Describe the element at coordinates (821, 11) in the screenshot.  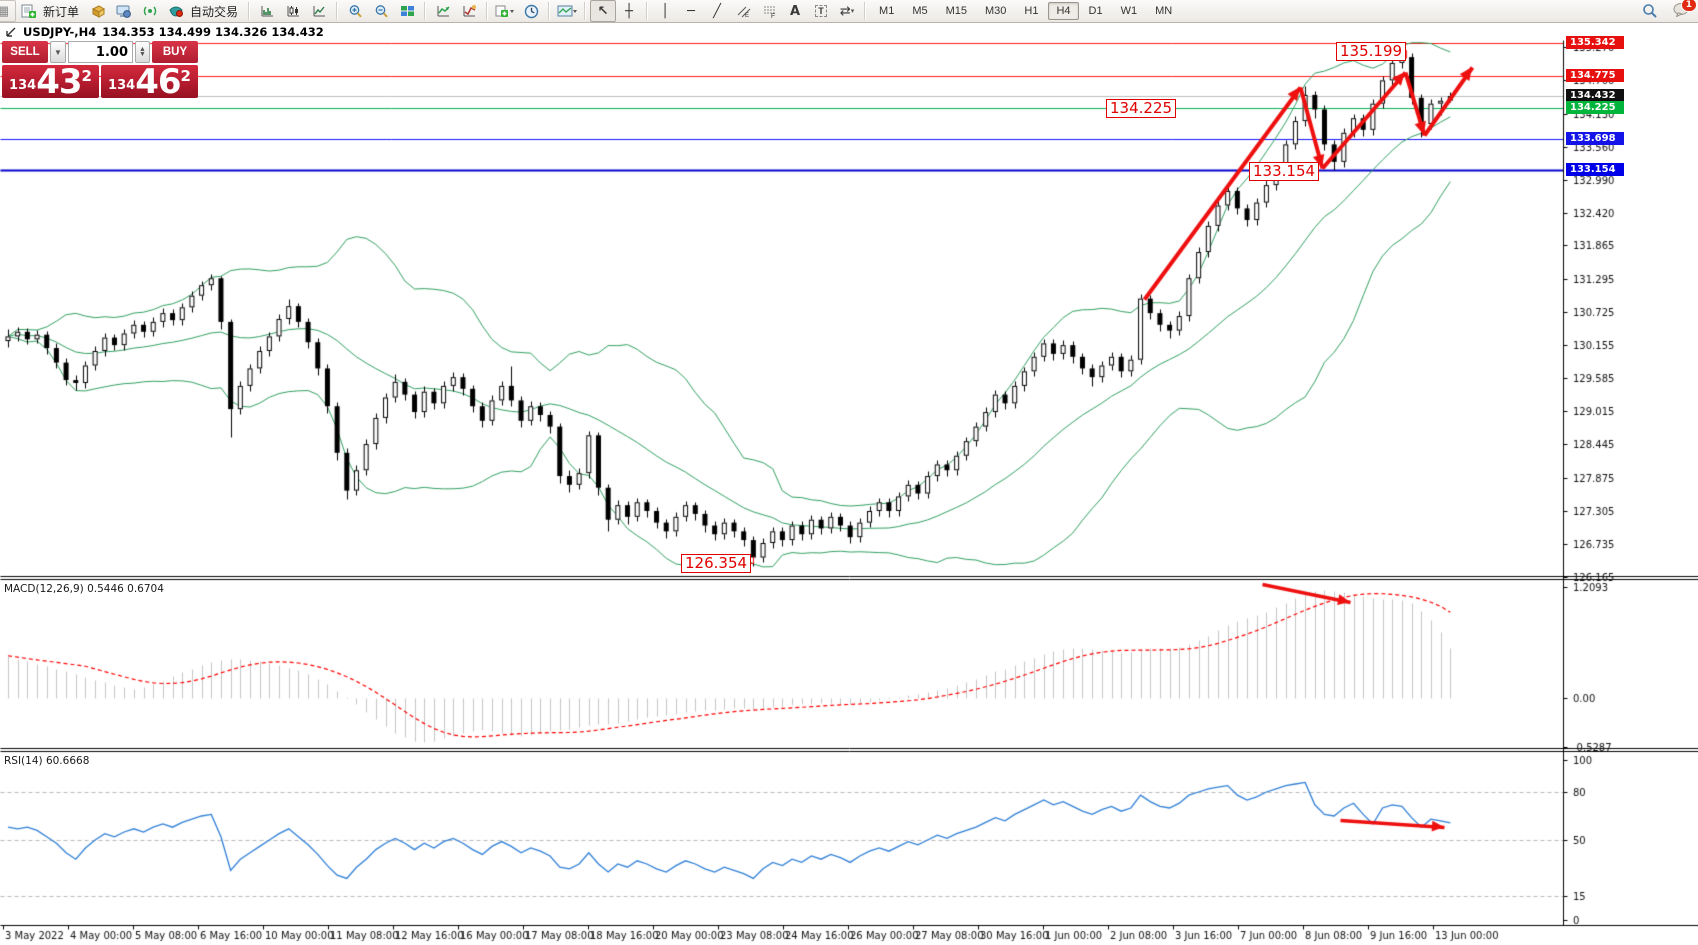
I see `text-label-icon: T` at that location.